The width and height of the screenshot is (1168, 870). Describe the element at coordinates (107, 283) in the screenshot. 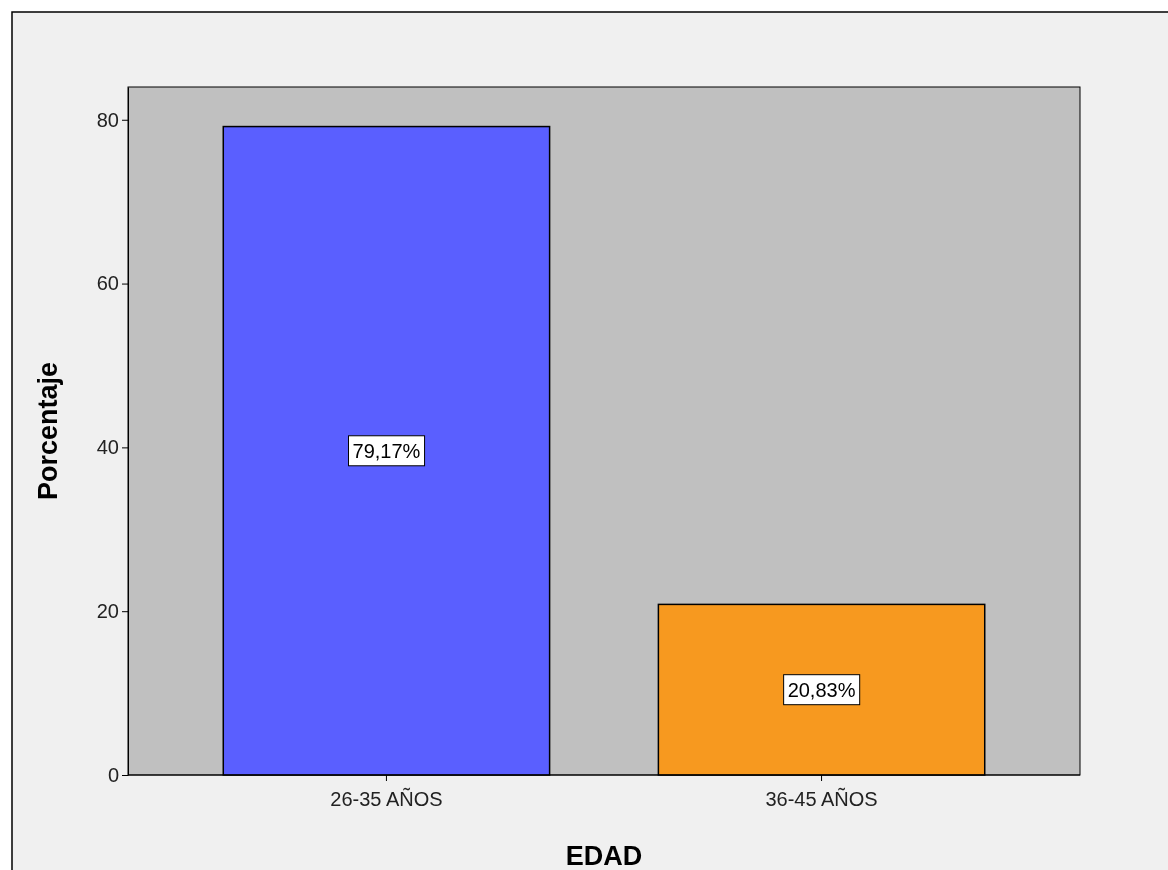

I see `y-tick-label: 60` at that location.